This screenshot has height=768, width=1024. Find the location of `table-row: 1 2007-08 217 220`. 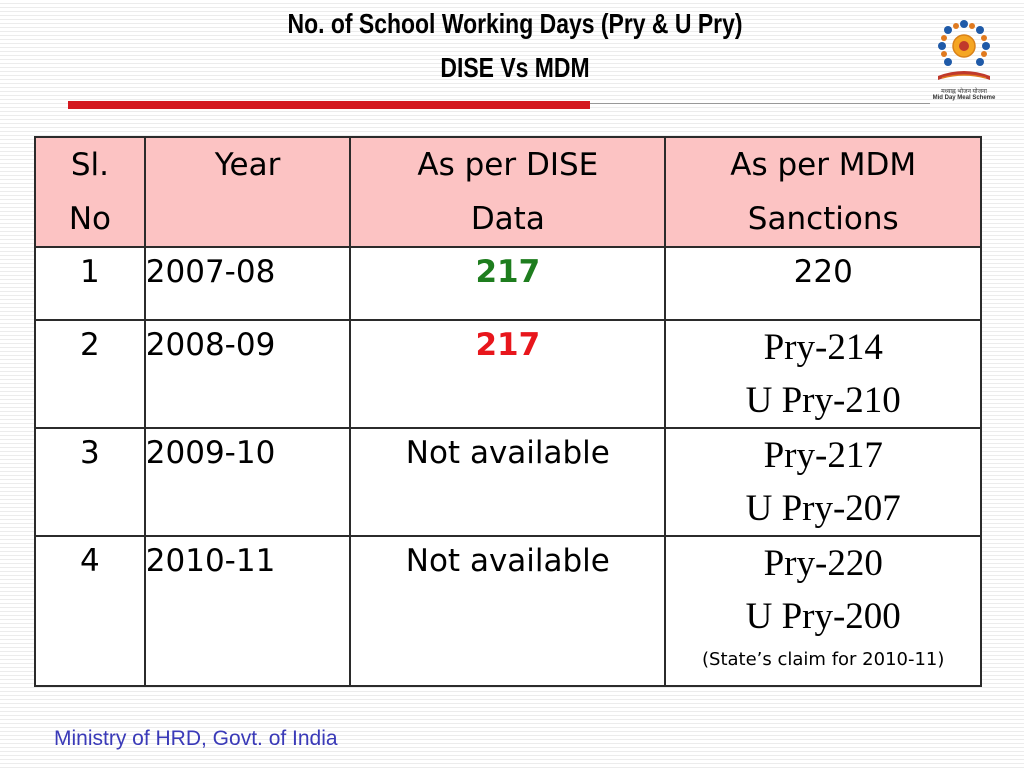

table-row: 1 2007-08 217 220 is located at coordinates (508, 283).